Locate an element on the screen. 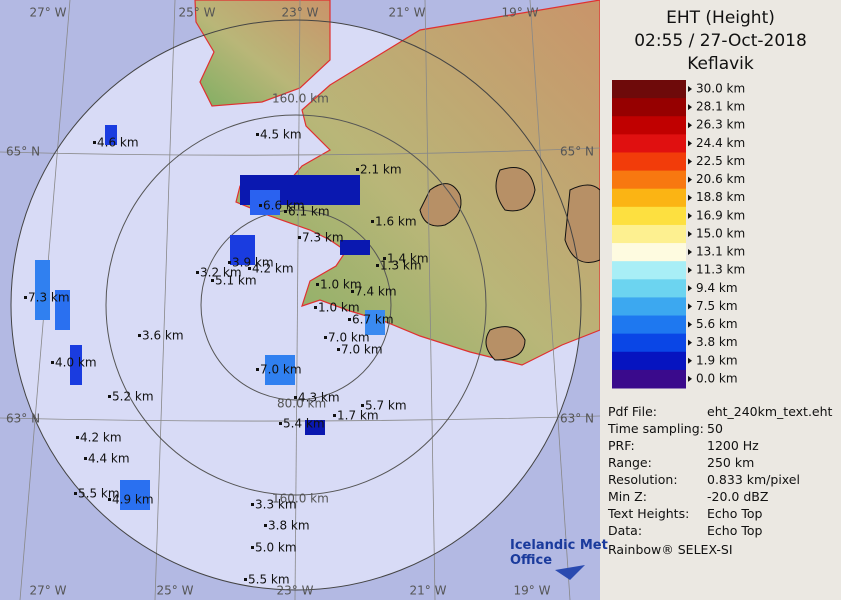  ring-label: 80.0 km is located at coordinates (301, 404).